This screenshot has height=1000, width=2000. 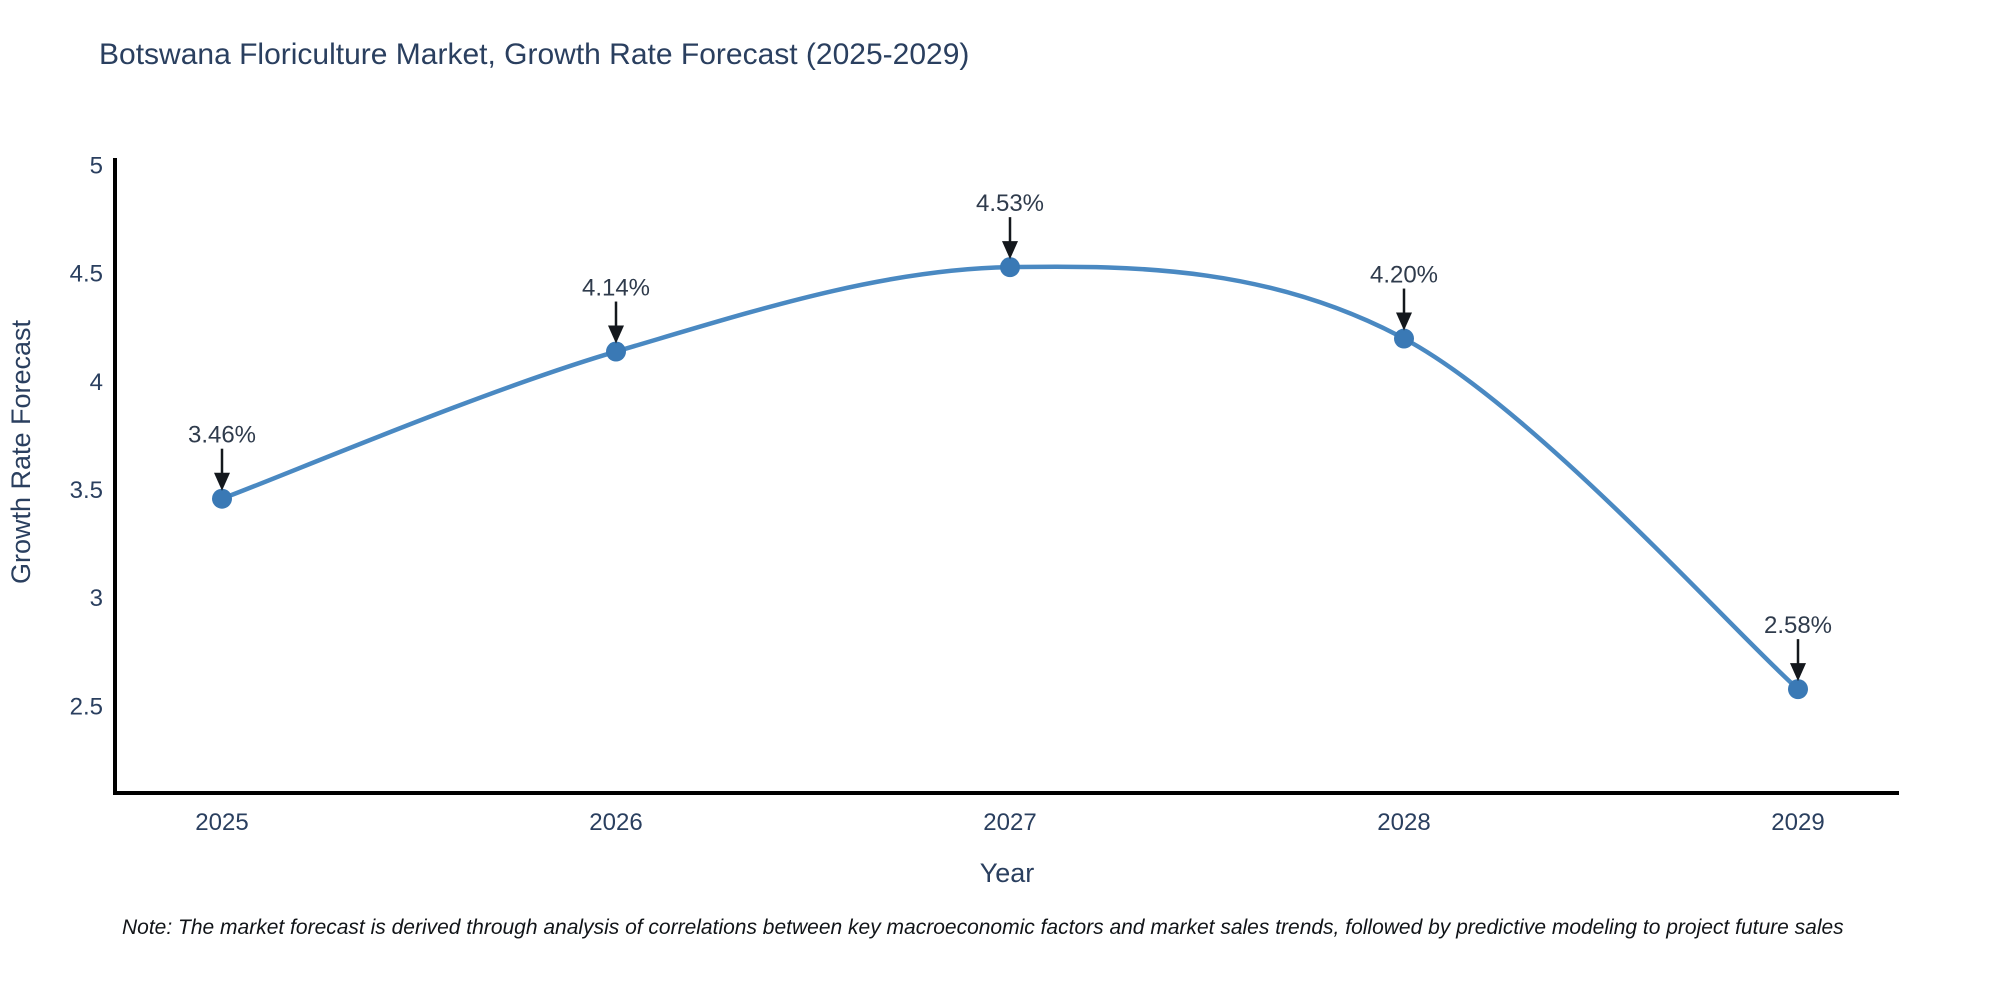 I want to click on annotation-label: 4.20%, so click(x=1404, y=275).